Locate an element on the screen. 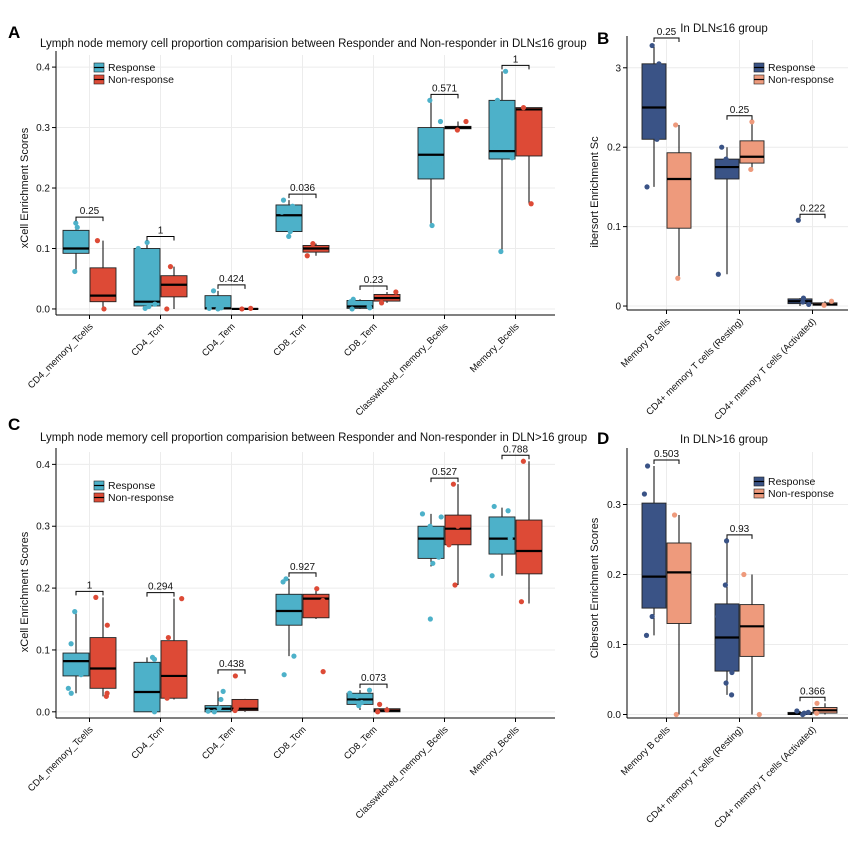 This screenshot has height=843, width=866. panel-b-ylabel: ibersort Enrichment Sc is located at coordinates (595, 192).